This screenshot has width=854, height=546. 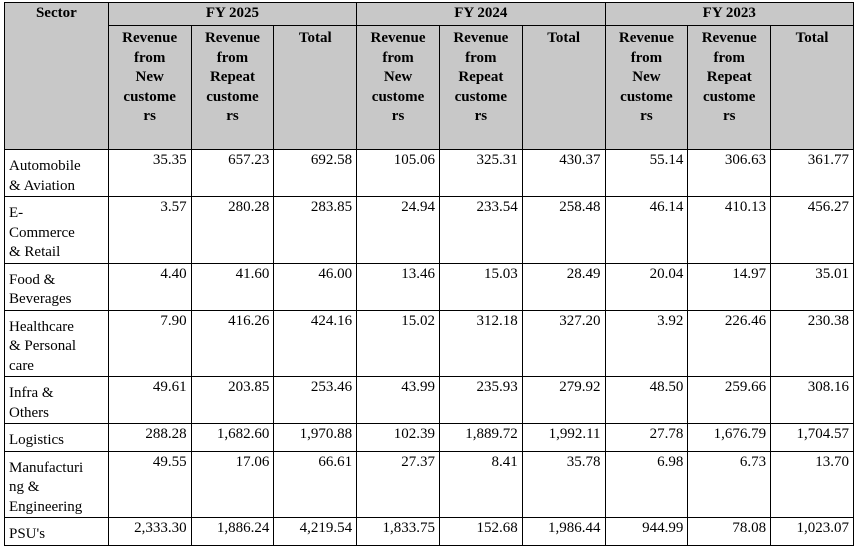 I want to click on sector-name-cell: Infra & Others, so click(x=56, y=400).